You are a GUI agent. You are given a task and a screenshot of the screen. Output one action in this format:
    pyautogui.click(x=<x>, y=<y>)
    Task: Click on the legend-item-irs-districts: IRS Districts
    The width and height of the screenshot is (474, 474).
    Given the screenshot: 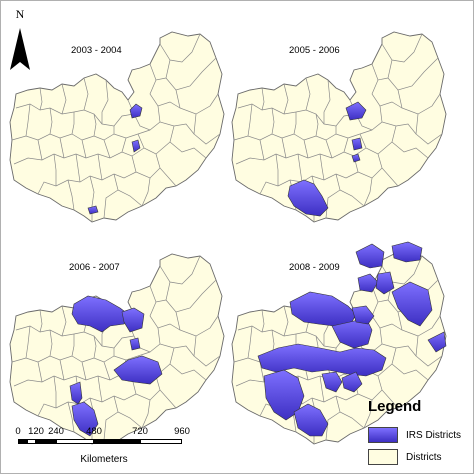 What is the action you would take?
    pyautogui.click(x=414, y=435)
    